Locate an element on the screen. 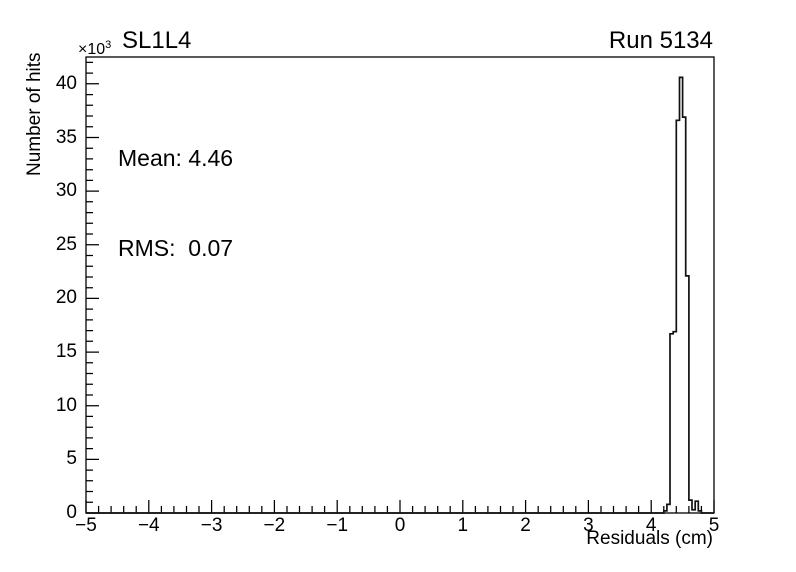 The image size is (796, 572). x-tick-label: −3 is located at coordinates (211, 525).